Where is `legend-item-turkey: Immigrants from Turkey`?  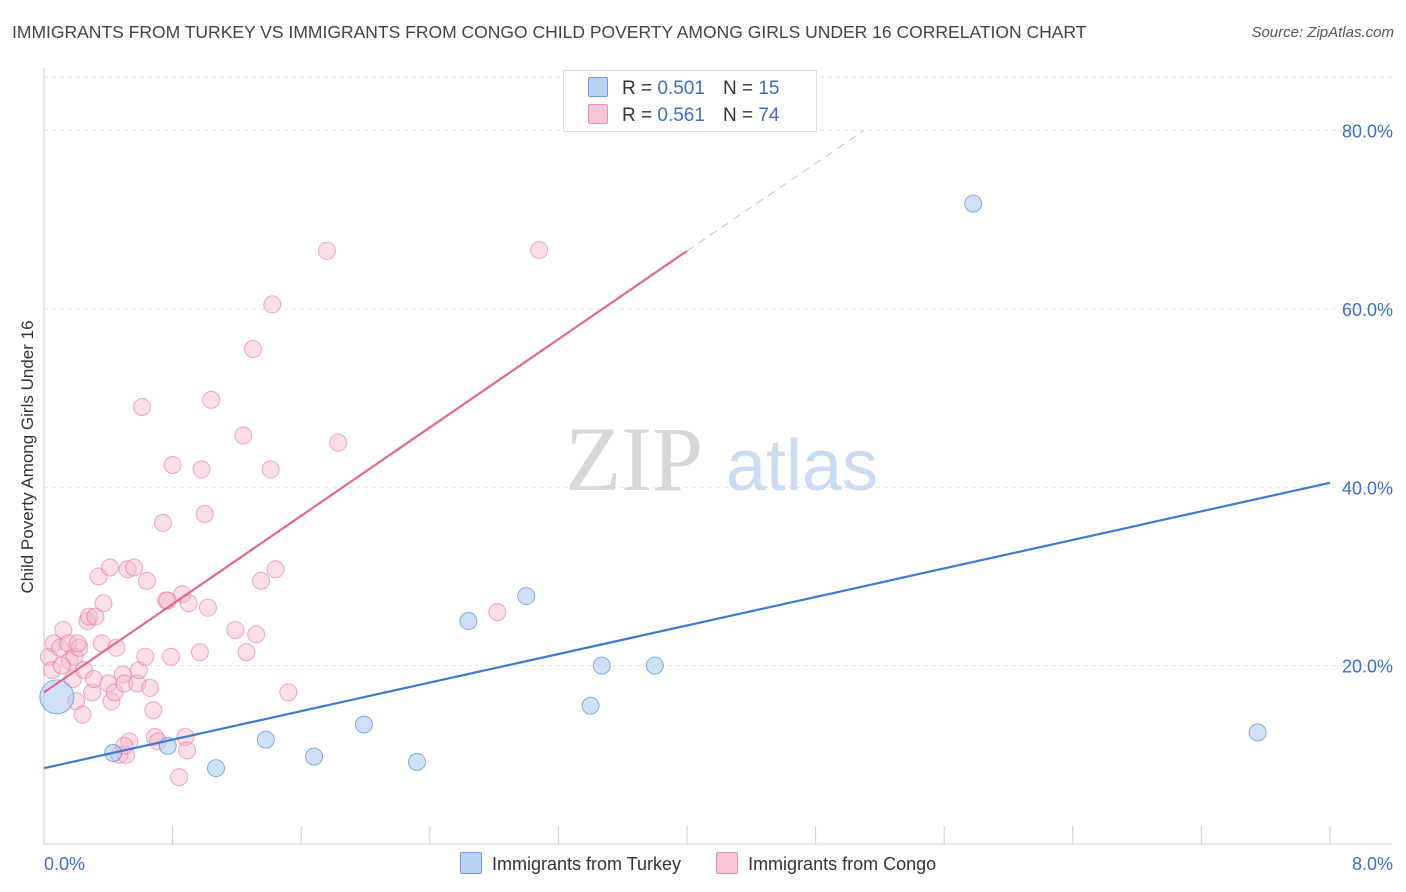
legend-item-turkey: Immigrants from Turkey is located at coordinates (570, 863).